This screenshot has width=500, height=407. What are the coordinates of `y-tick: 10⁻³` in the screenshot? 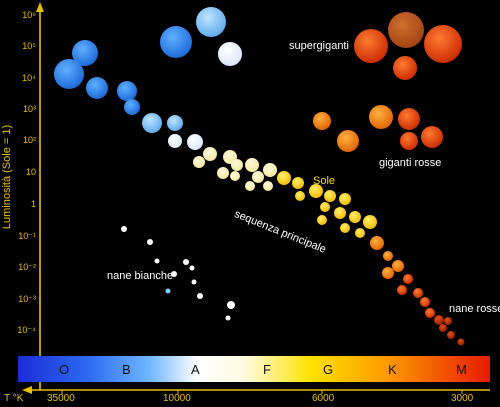 It's located at (27, 299).